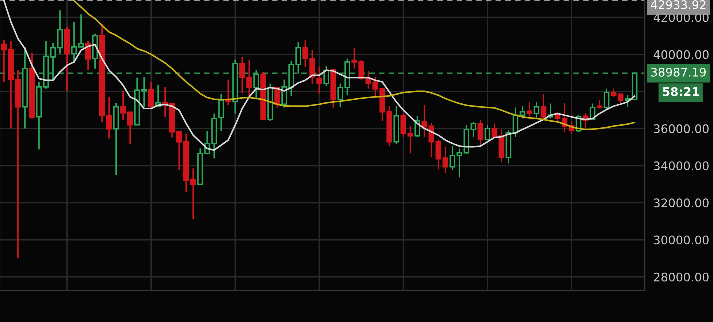  I want to click on y-tick-label: 40000.00, so click(681, 55).